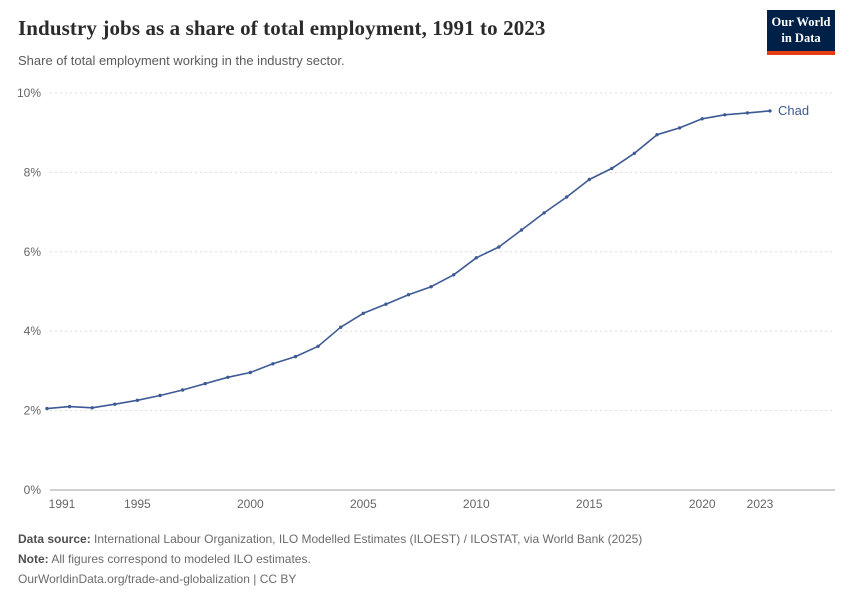 The height and width of the screenshot is (600, 850). Describe the element at coordinates (33, 559) in the screenshot. I see `note-label: Note:` at that location.